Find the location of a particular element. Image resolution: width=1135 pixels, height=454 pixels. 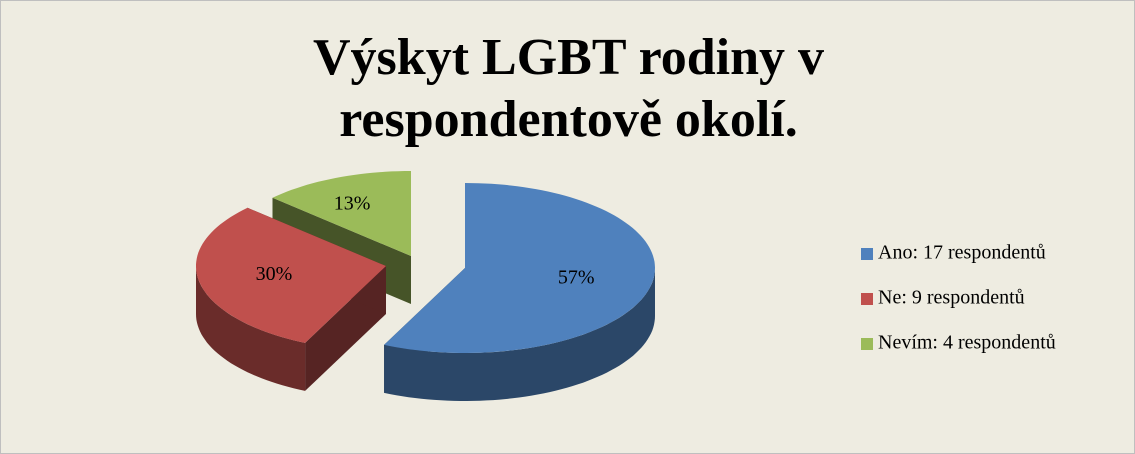

slice: 57% is located at coordinates (519, 292).